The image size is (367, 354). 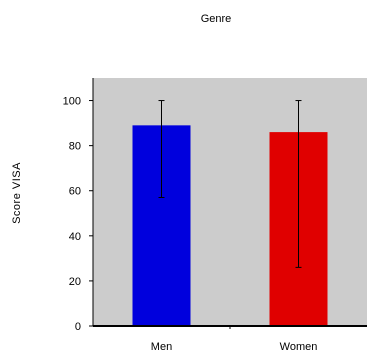 What do you see at coordinates (72, 102) in the screenshot?
I see `y-tick-label: 100` at bounding box center [72, 102].